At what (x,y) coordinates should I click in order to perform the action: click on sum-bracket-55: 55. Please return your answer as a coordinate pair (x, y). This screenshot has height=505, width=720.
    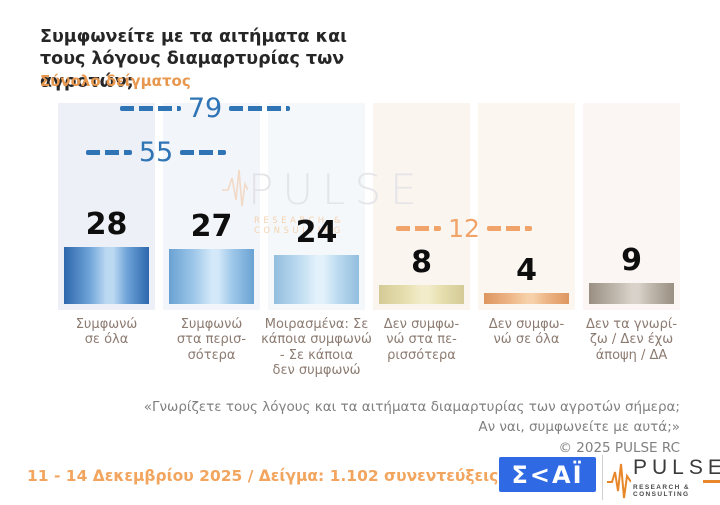
    Looking at the image, I should click on (156, 152).